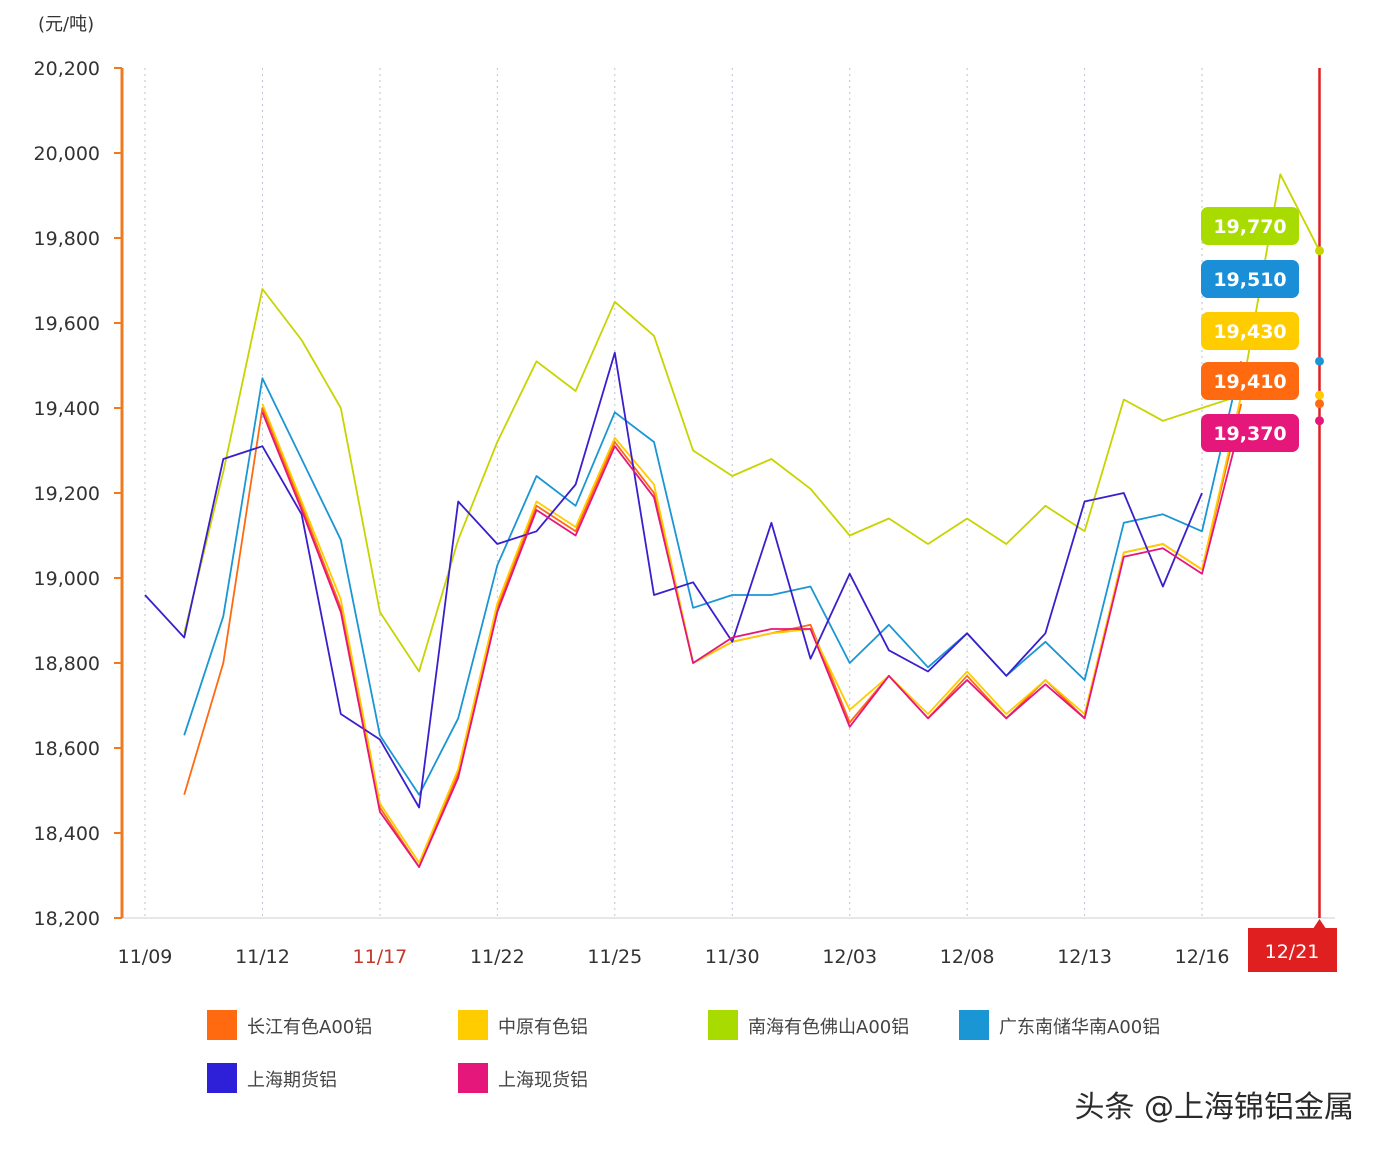 This screenshot has height=1152, width=1384. What do you see at coordinates (67, 664) in the screenshot?
I see `y-tick-label: 18,800` at bounding box center [67, 664].